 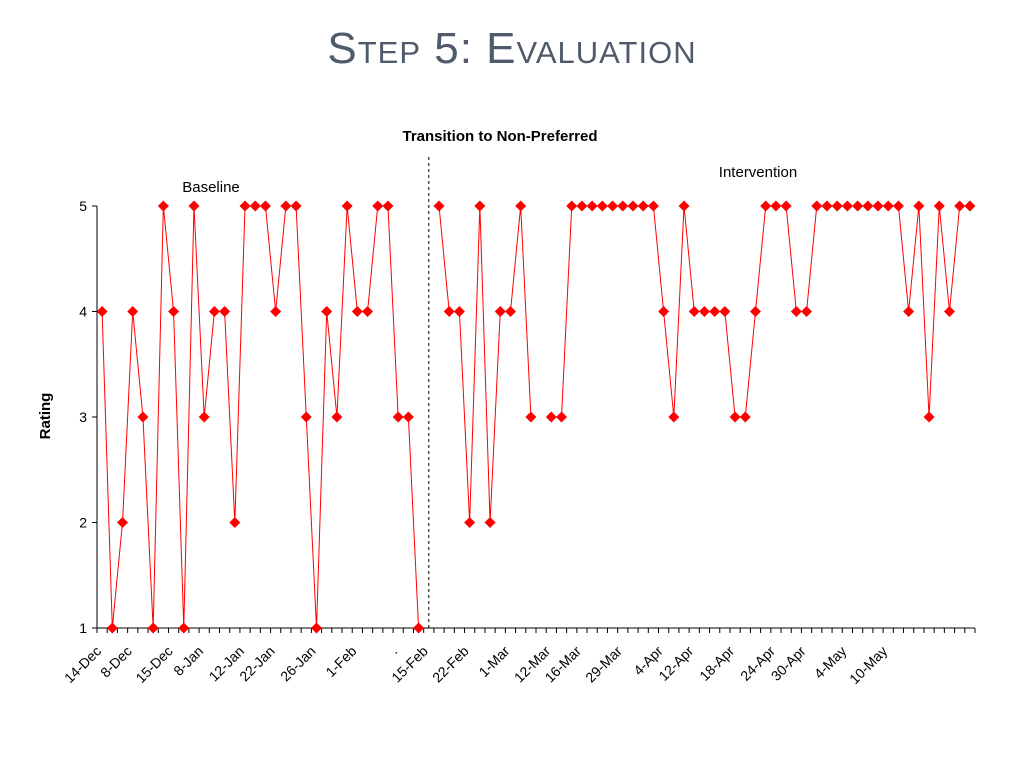 What do you see at coordinates (716, 663) in the screenshot?
I see `x-tick-label: 18-Apr` at bounding box center [716, 663].